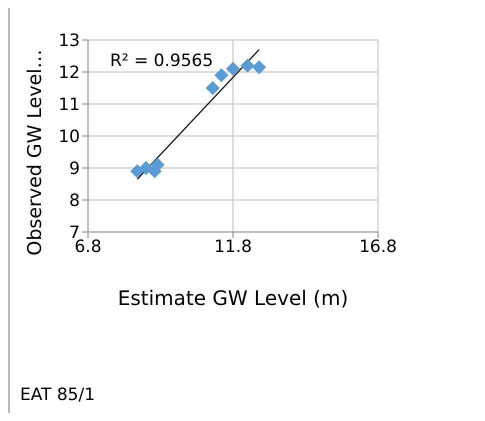 The width and height of the screenshot is (485, 421). What do you see at coordinates (58, 395) in the screenshot?
I see `text: EAT 85/1` at bounding box center [58, 395].